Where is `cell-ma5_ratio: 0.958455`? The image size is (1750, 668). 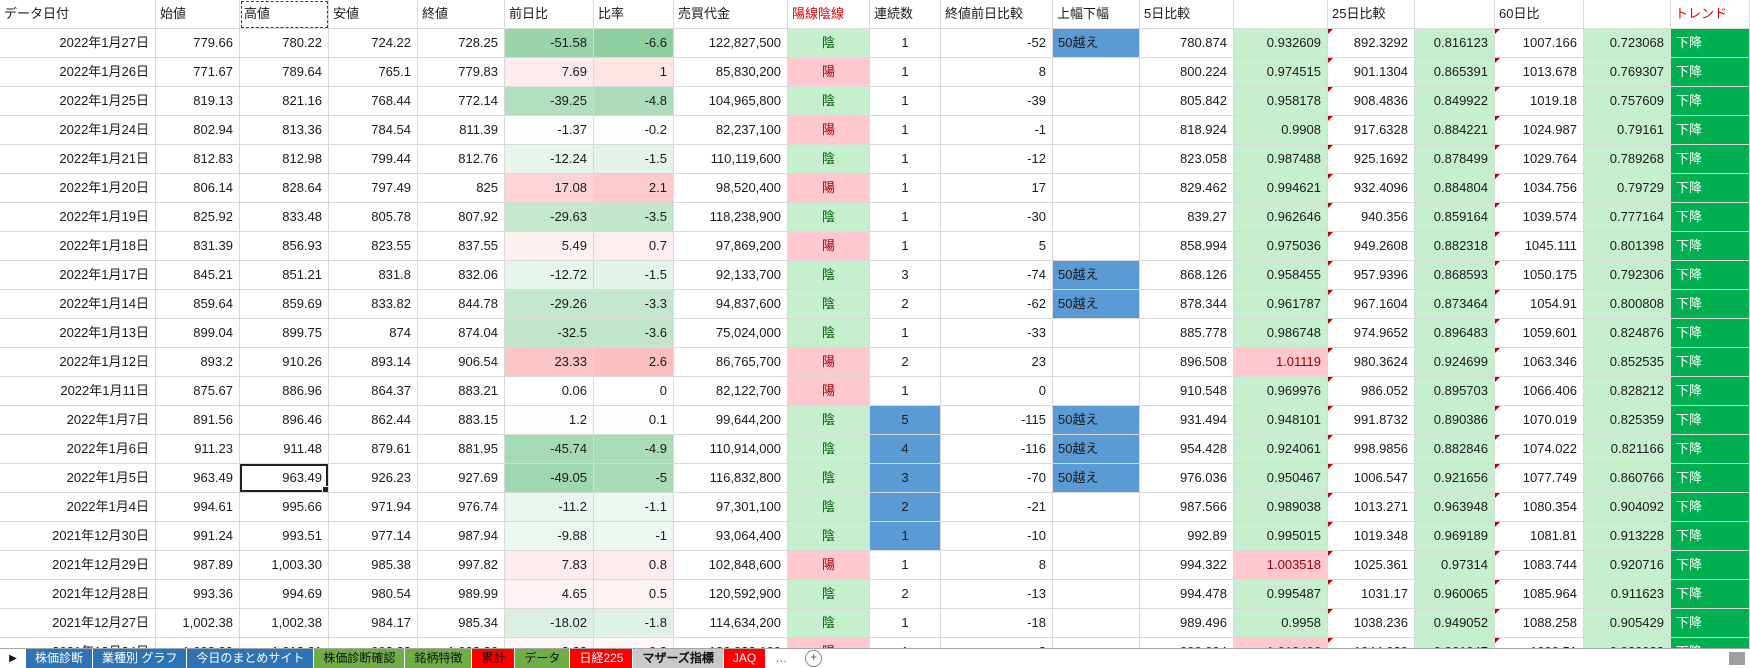 cell-ma5_ratio: 0.958455 is located at coordinates (1281, 275).